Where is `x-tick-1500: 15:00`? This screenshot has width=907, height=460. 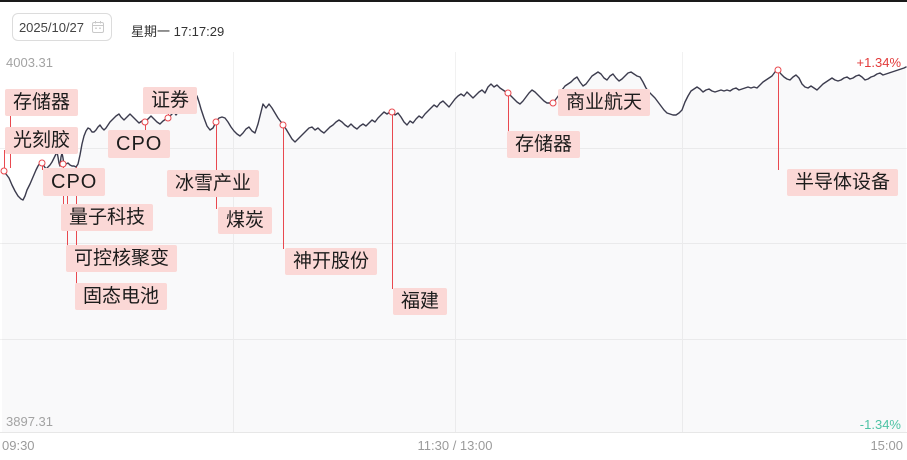
x-tick-1500: 15:00 is located at coordinates (886, 445).